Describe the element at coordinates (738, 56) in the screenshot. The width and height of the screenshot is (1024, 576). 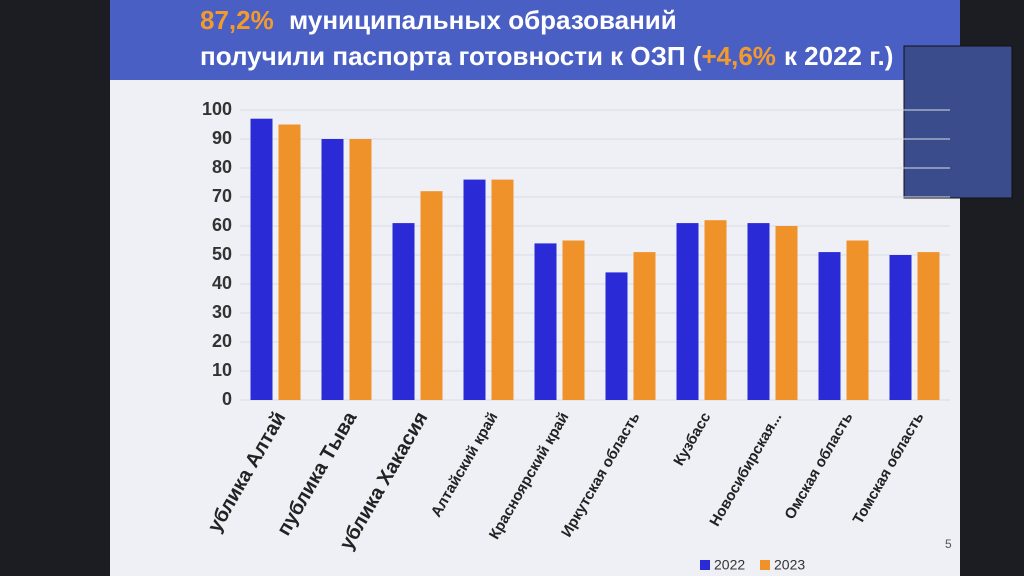
I see `title-highlight: +4,6%` at that location.